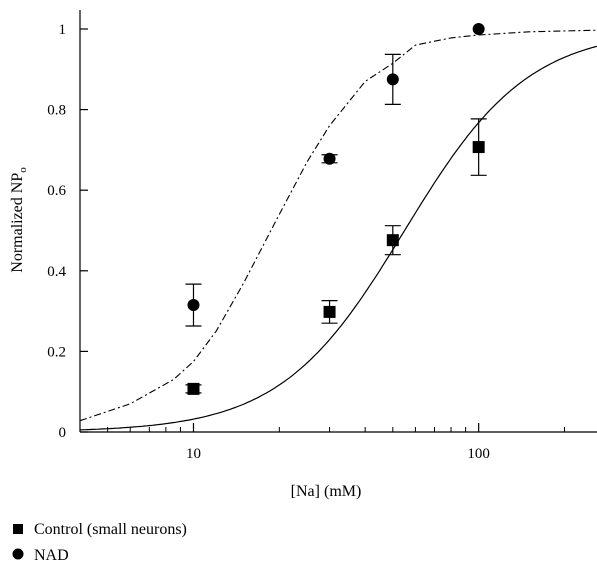 The width and height of the screenshot is (597, 569). Describe the element at coordinates (63, 30) in the screenshot. I see `y-tick-label: 1` at that location.